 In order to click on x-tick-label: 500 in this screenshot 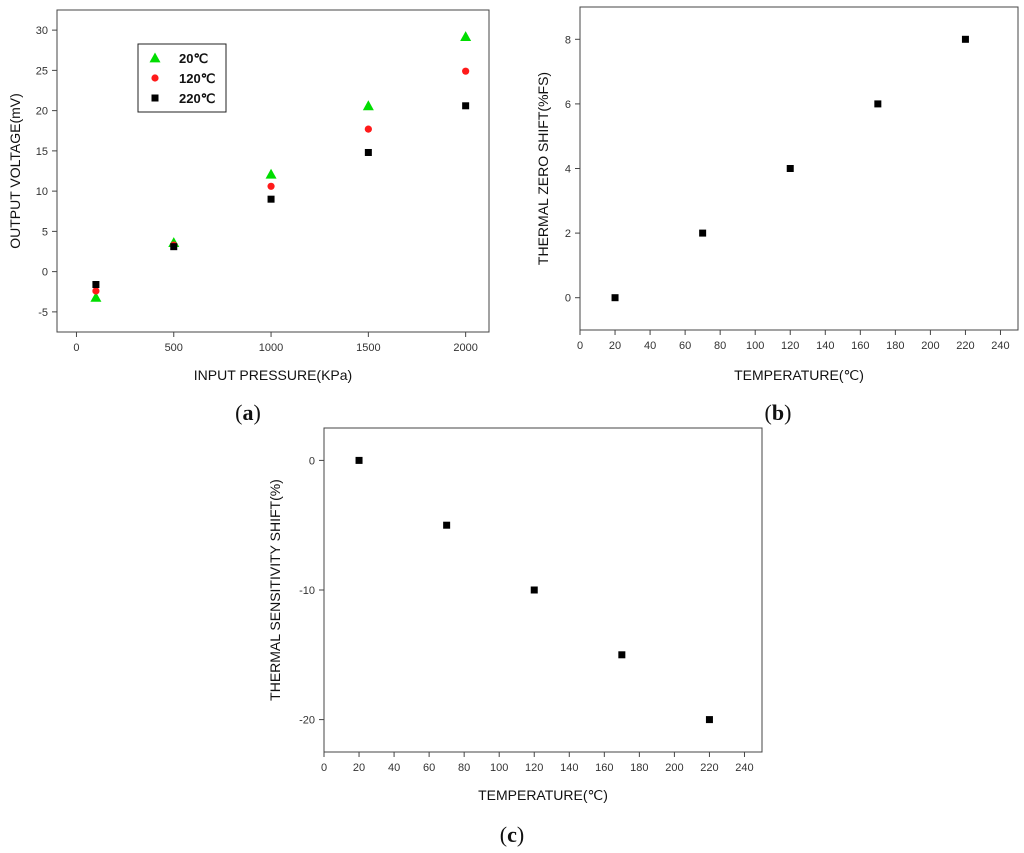, I will do `click(174, 348)`.